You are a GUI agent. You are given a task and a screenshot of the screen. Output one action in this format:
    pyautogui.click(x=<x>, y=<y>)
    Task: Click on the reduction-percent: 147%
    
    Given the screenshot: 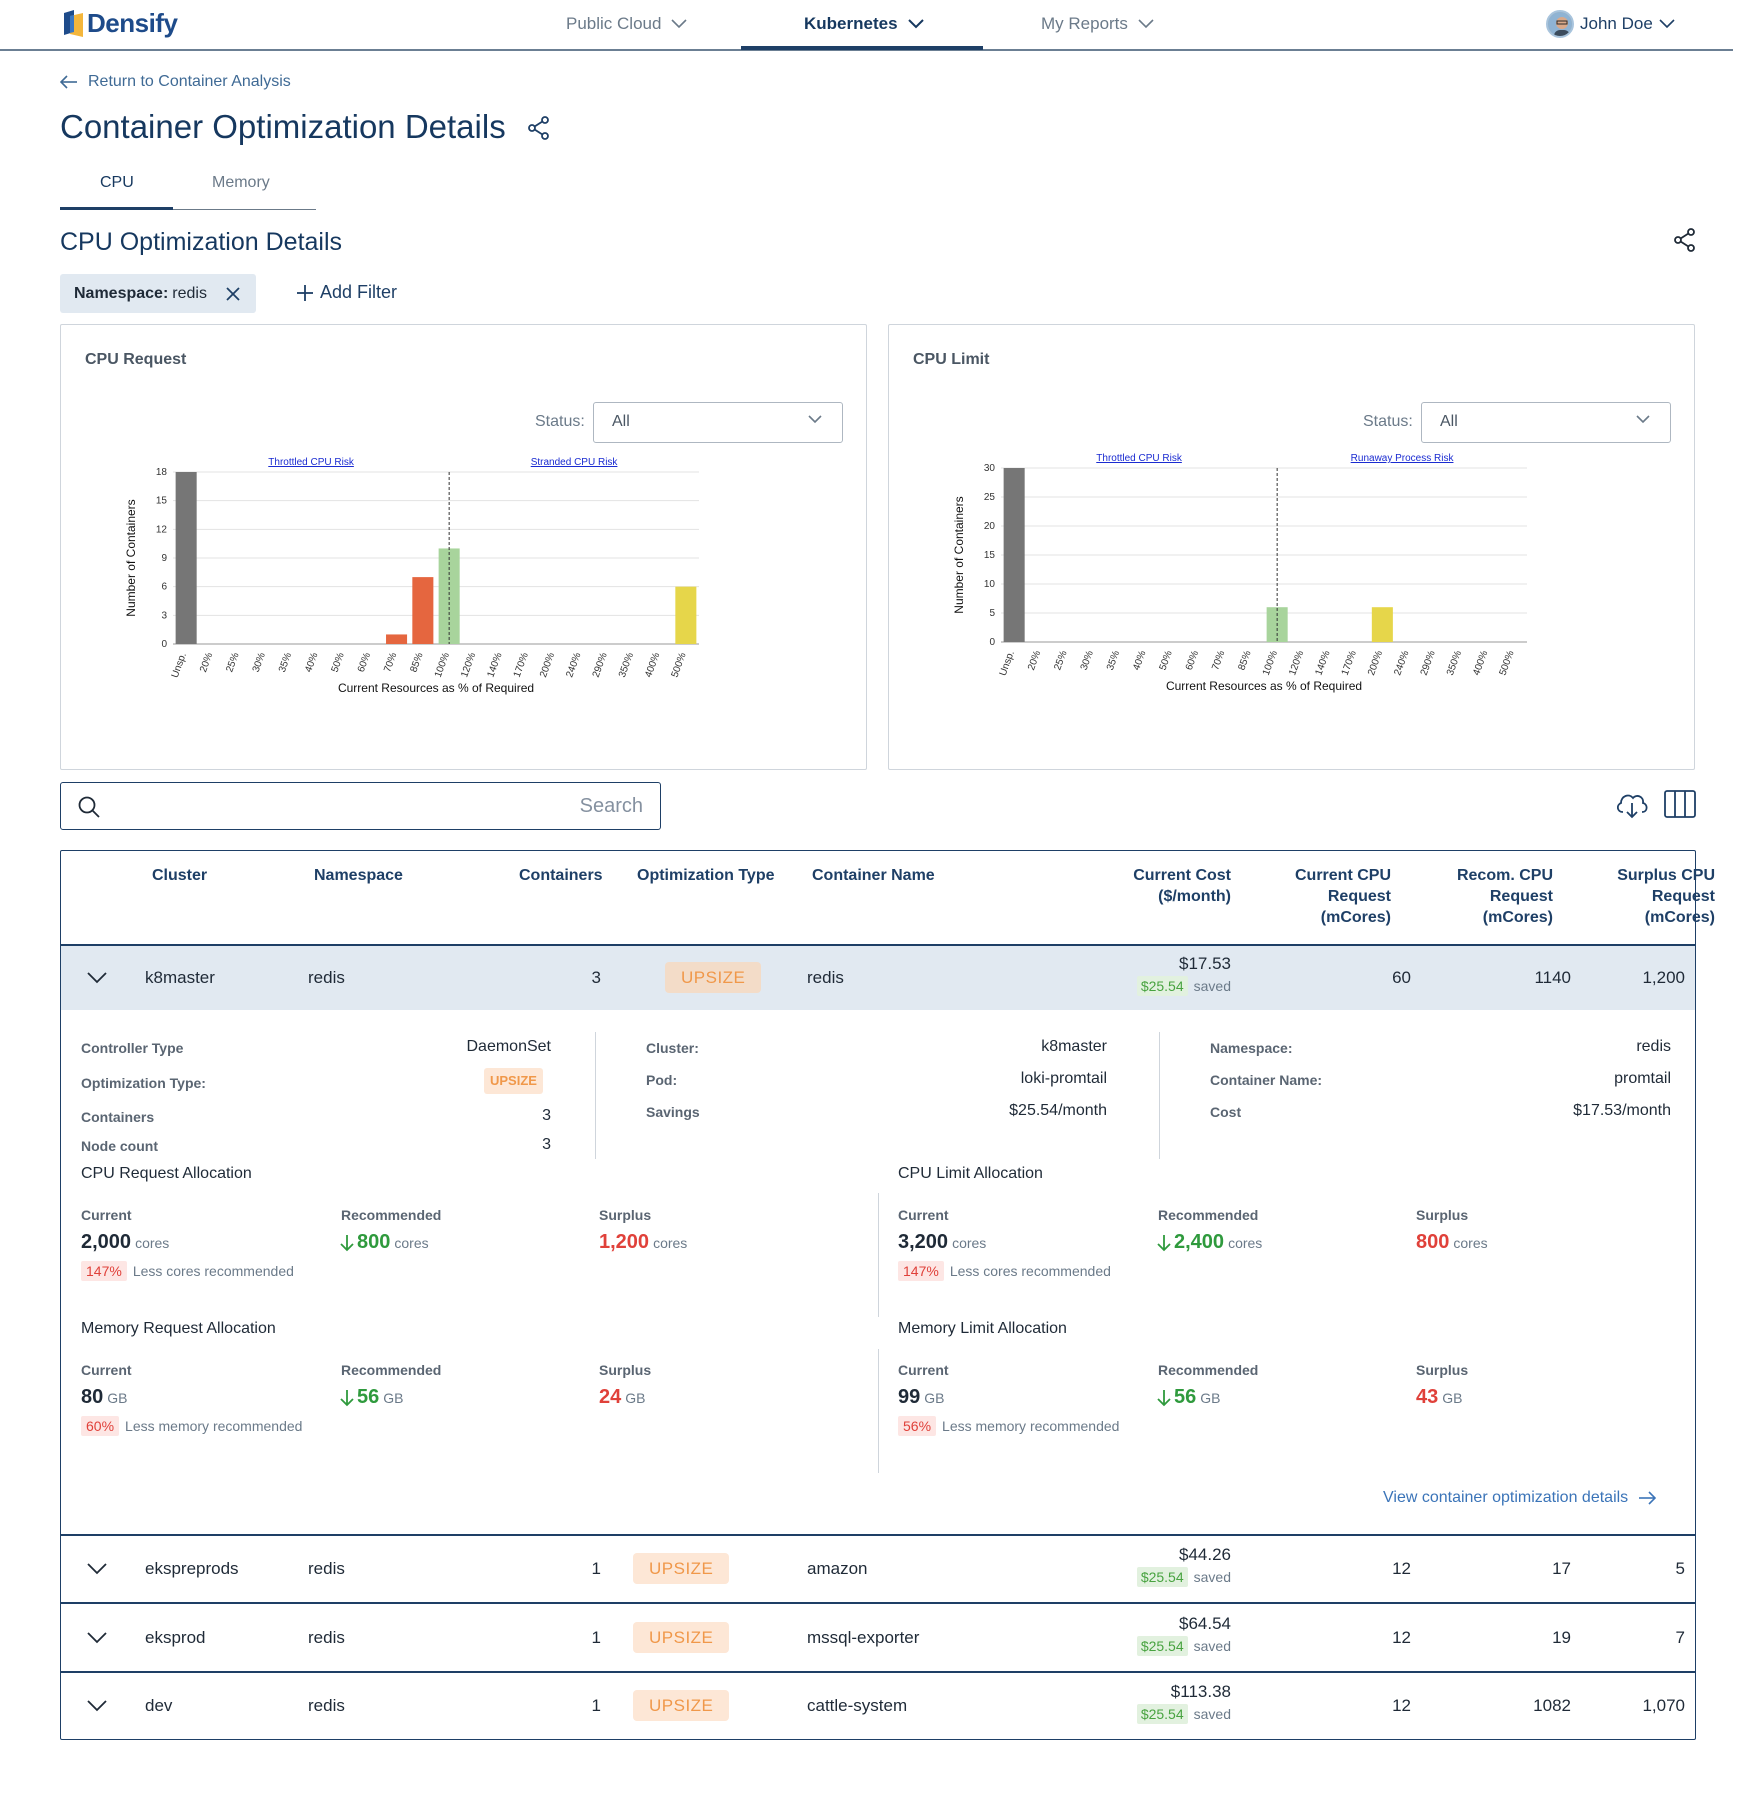 What is the action you would take?
    pyautogui.click(x=104, y=1271)
    